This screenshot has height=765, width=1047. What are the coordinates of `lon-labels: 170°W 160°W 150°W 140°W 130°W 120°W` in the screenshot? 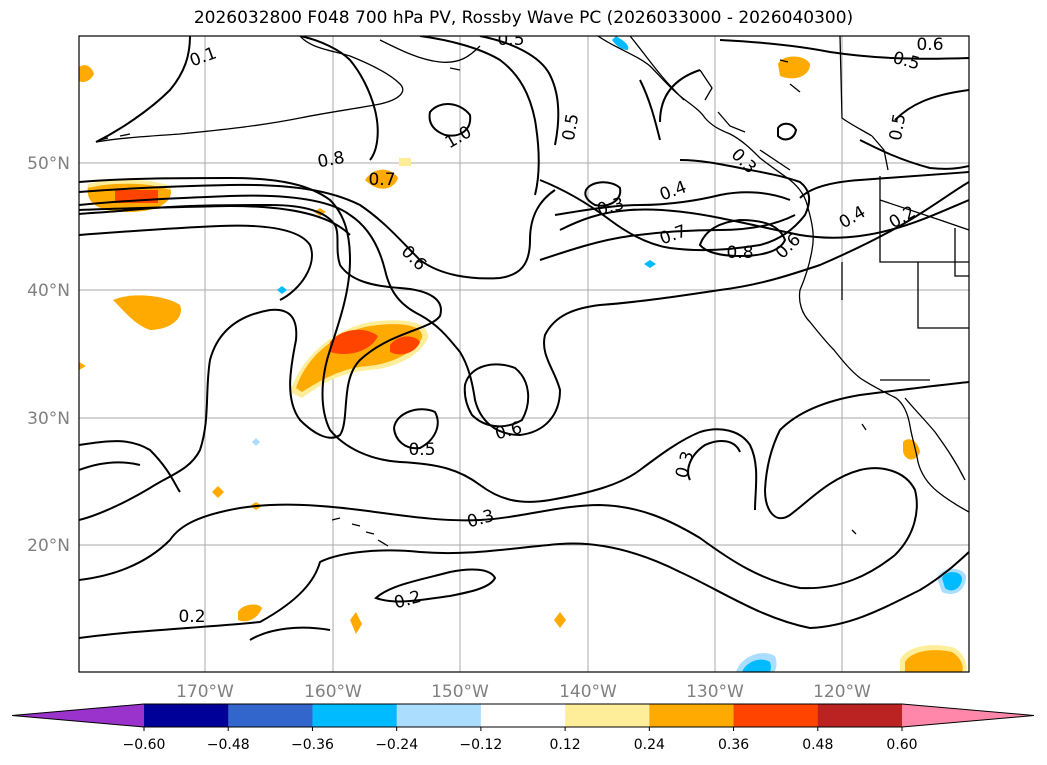 It's located at (523, 692).